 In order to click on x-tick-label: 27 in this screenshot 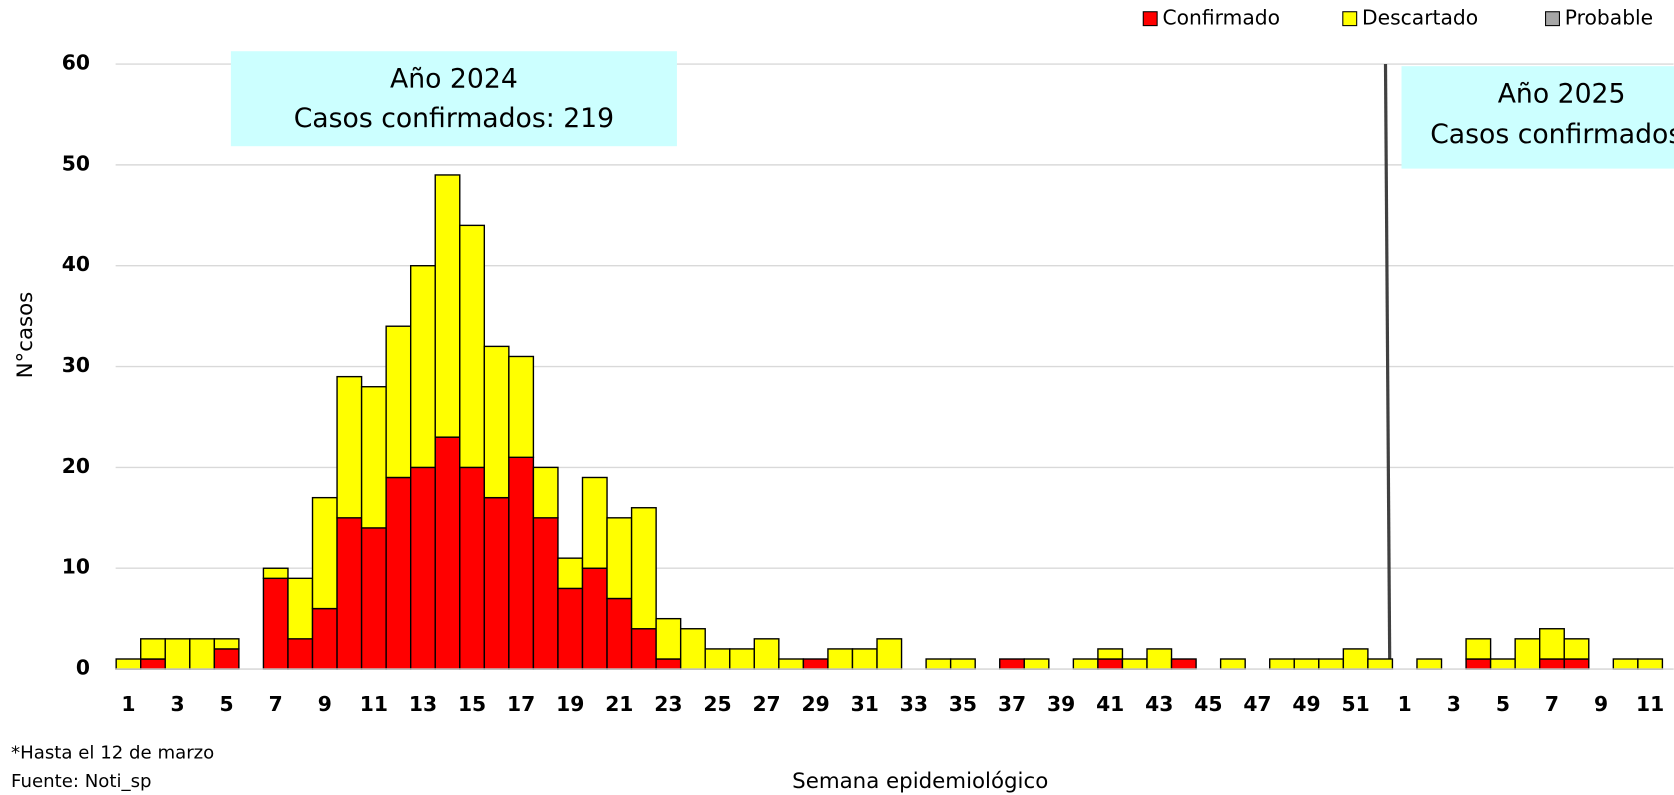, I will do `click(766, 704)`.